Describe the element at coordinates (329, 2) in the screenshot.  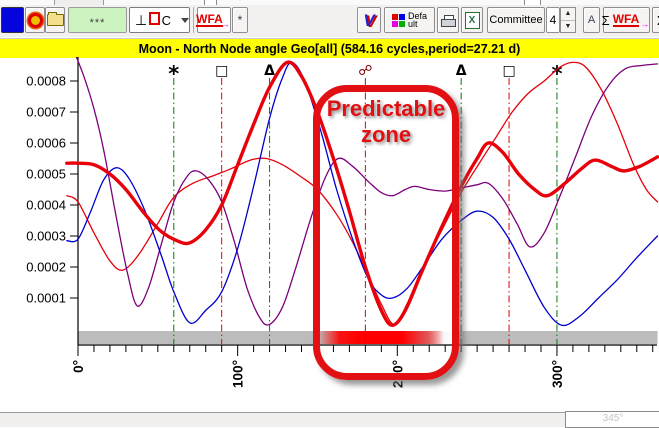
I see `clipped-upper-toolbar: Options` at that location.